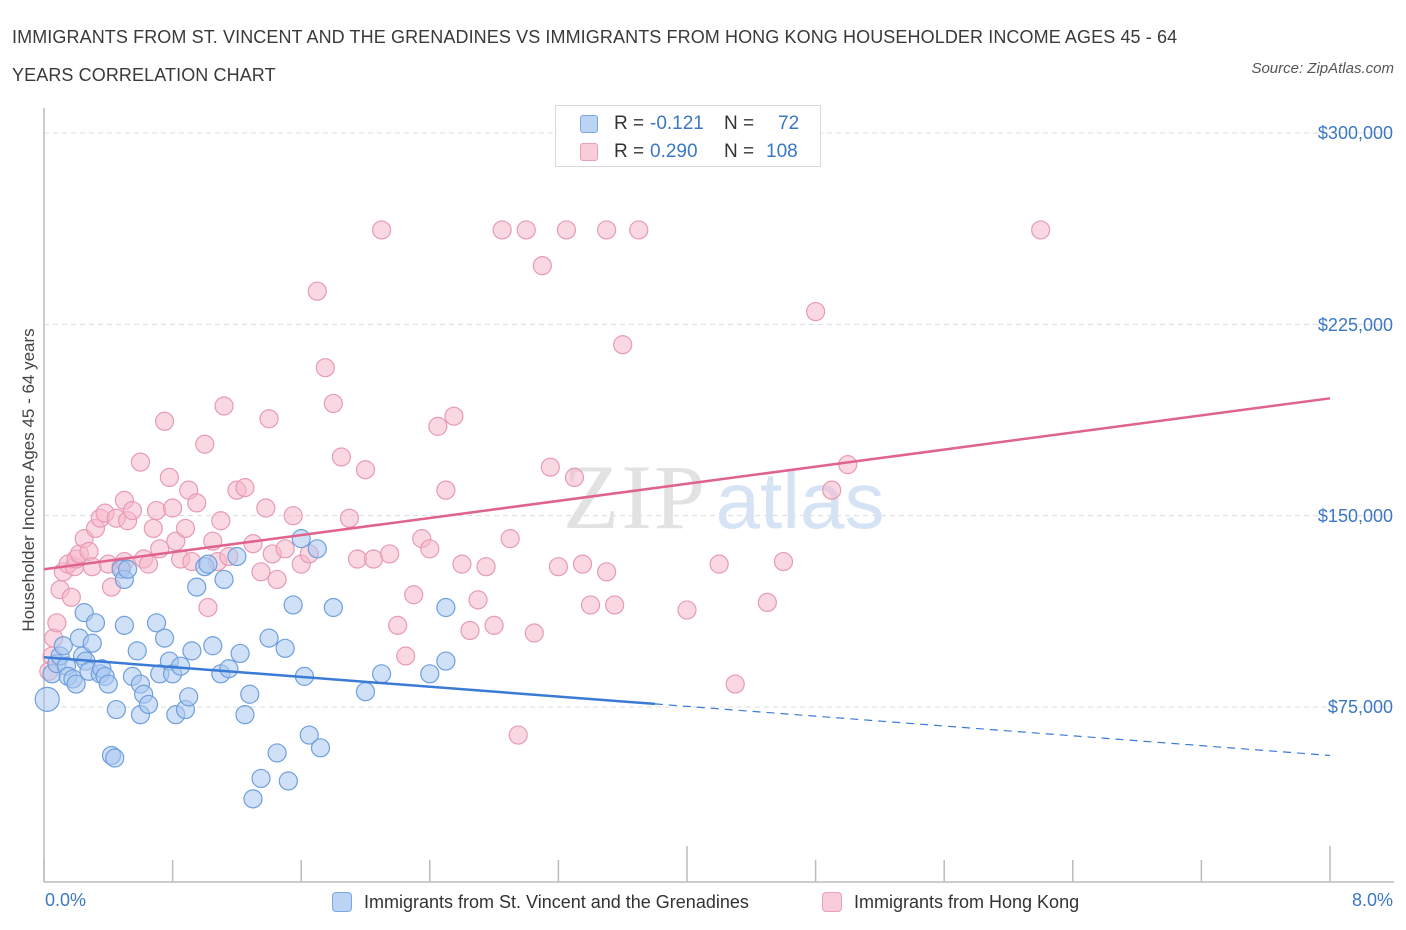 The image size is (1406, 930). Describe the element at coordinates (689, 152) in the screenshot. I see `legend-row-hong-kong: R = 0.290 N = 108` at that location.